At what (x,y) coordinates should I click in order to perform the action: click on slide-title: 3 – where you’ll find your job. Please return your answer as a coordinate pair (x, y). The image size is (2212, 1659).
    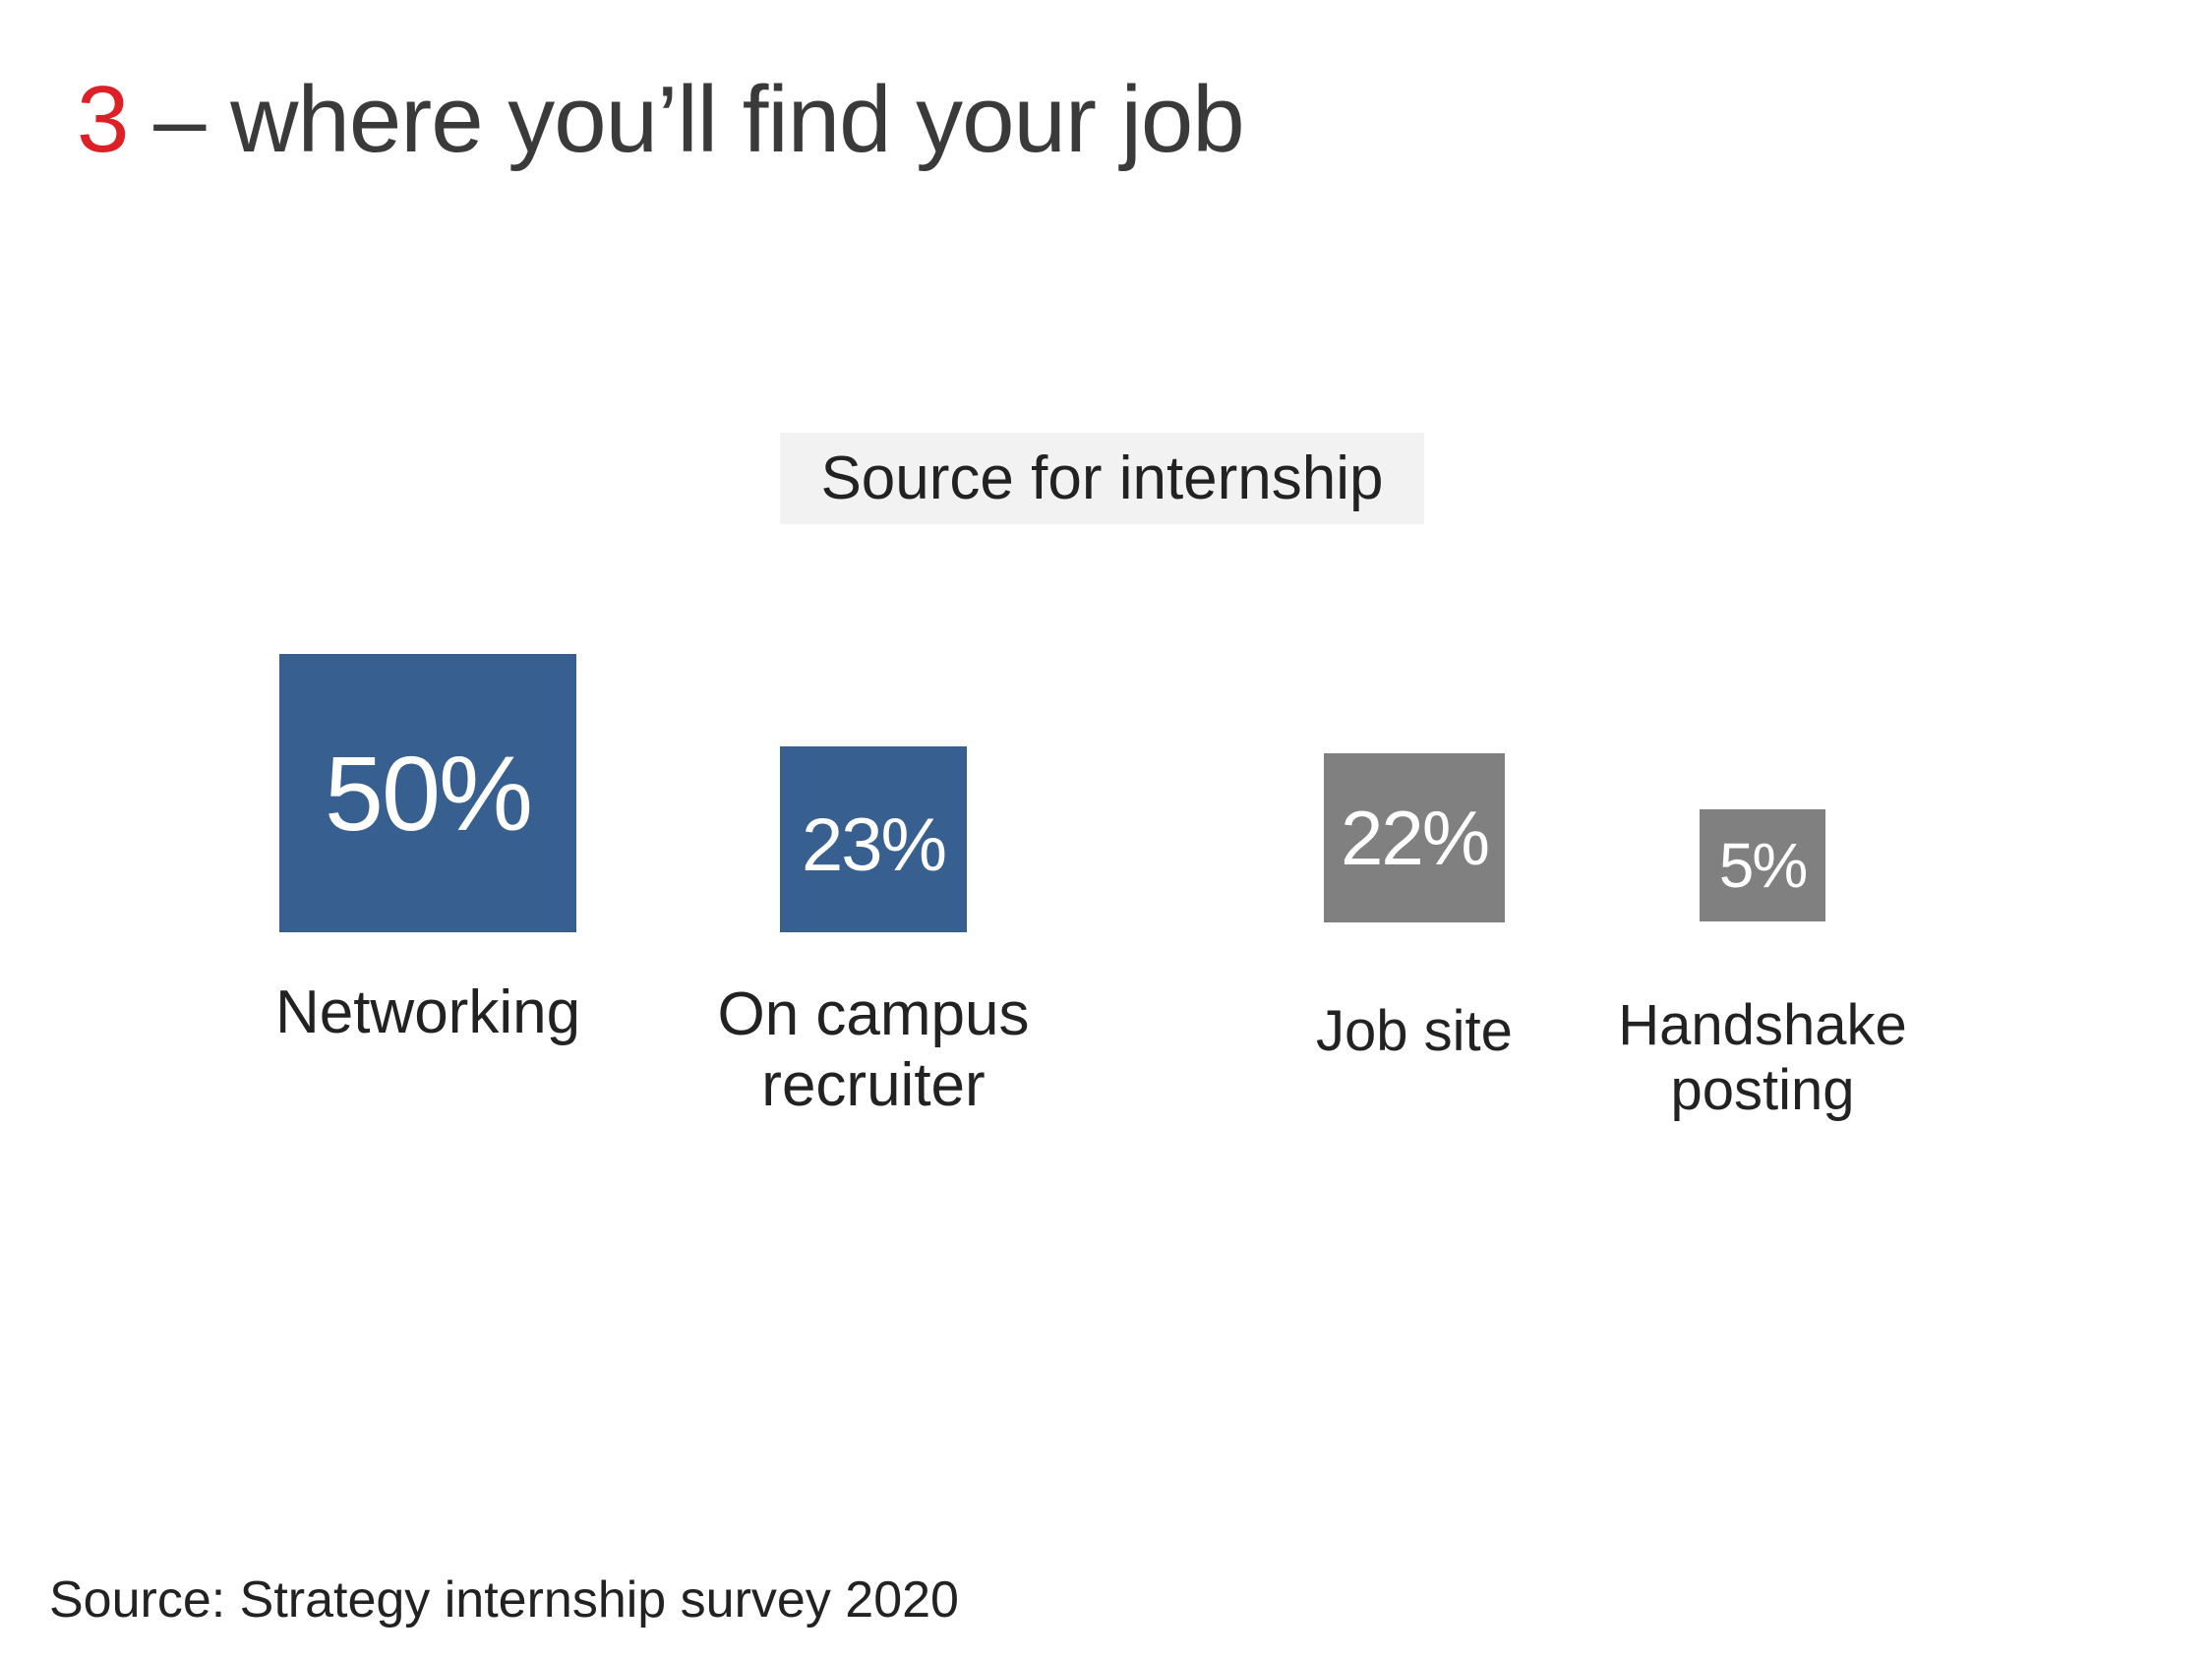
    Looking at the image, I should click on (661, 120).